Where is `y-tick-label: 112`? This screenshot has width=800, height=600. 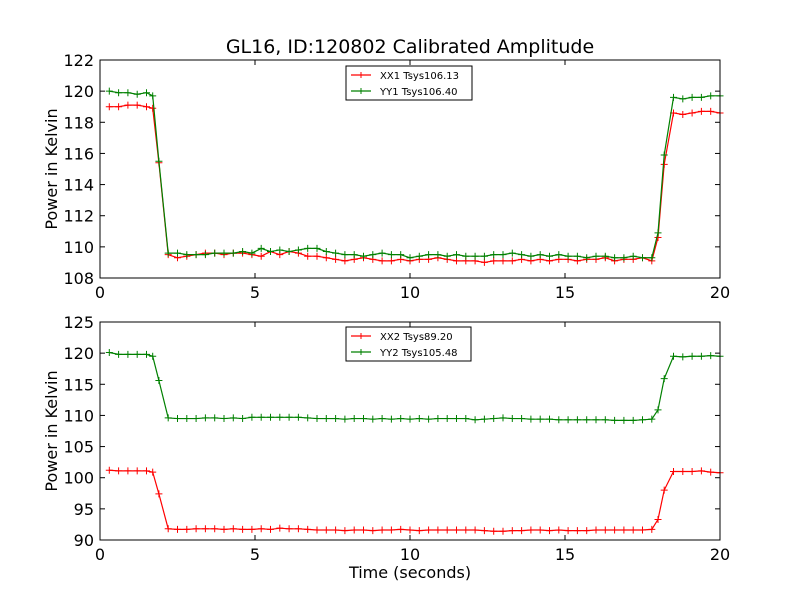
y-tick-label: 112 is located at coordinates (78, 216).